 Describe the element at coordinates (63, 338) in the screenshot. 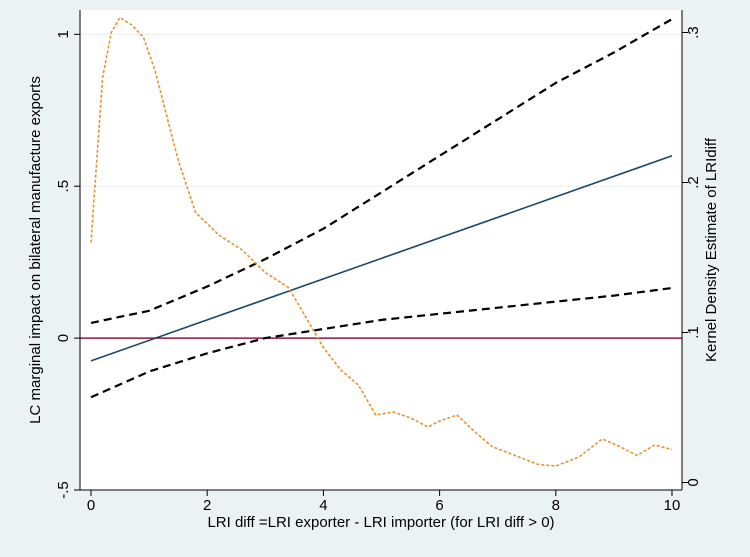

I see `y-tick-label-1: 0` at that location.